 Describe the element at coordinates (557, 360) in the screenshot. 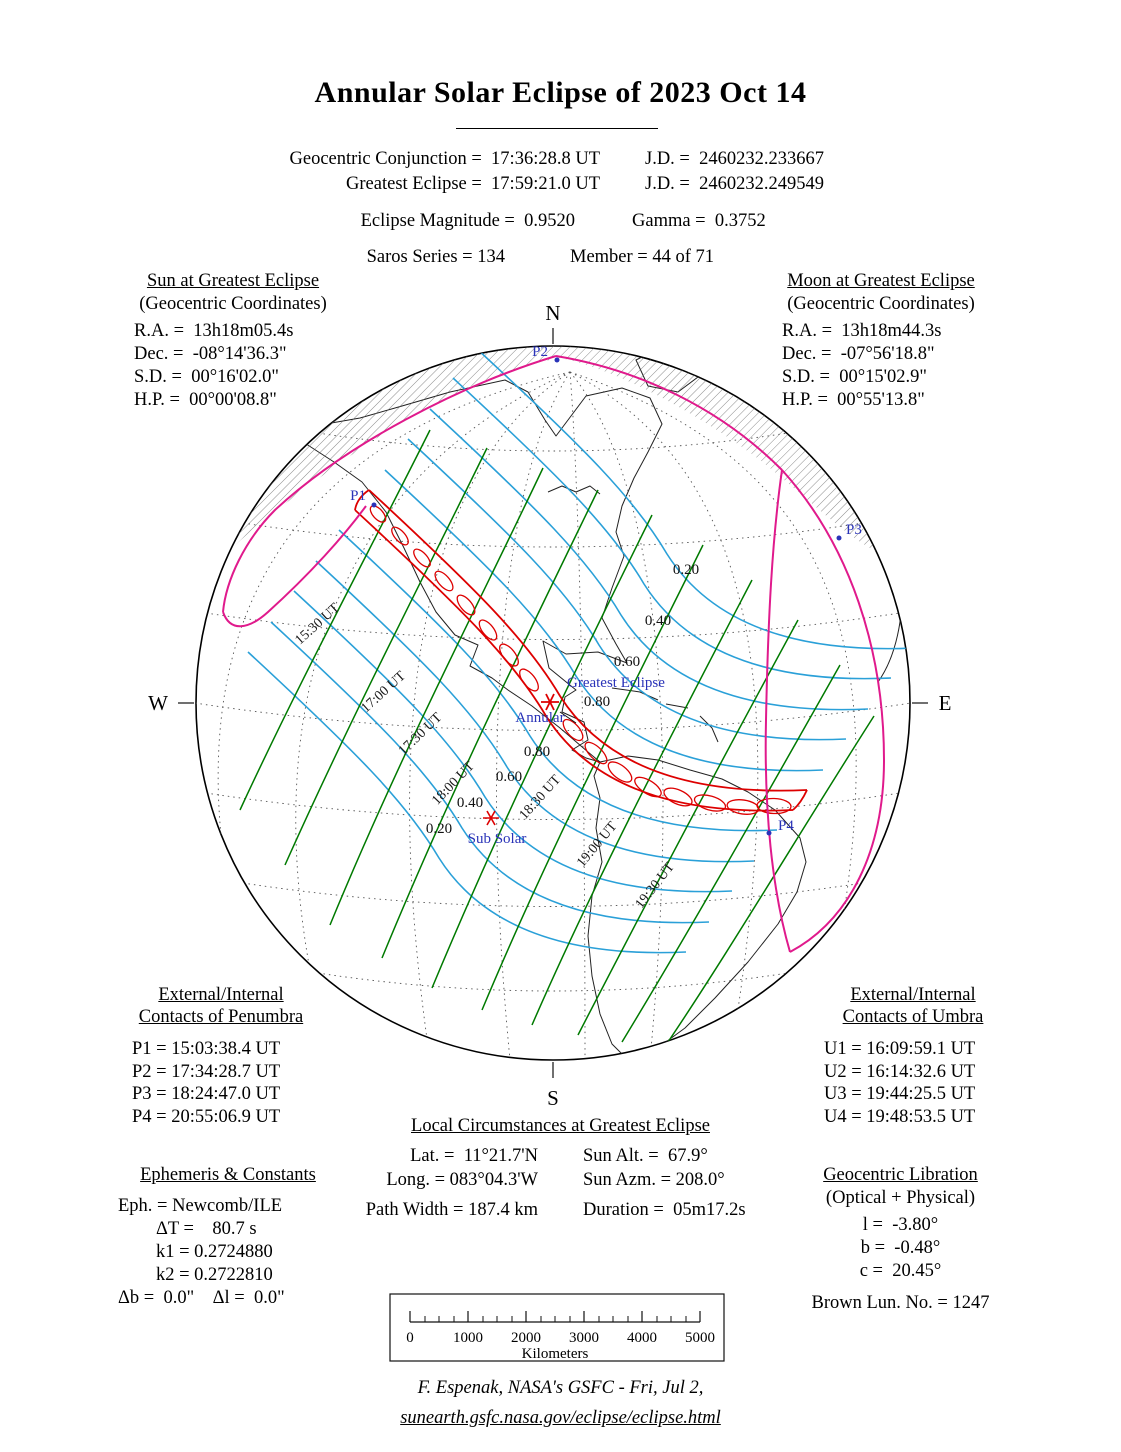

I see `p2-dot` at that location.